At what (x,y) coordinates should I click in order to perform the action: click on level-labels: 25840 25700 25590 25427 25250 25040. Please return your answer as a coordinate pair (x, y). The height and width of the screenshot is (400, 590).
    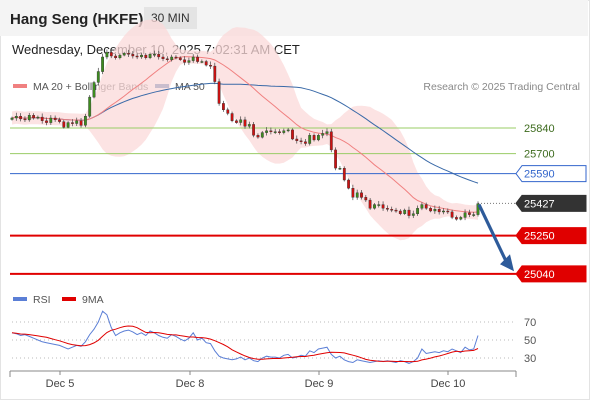
    Looking at the image, I should click on (551, 203).